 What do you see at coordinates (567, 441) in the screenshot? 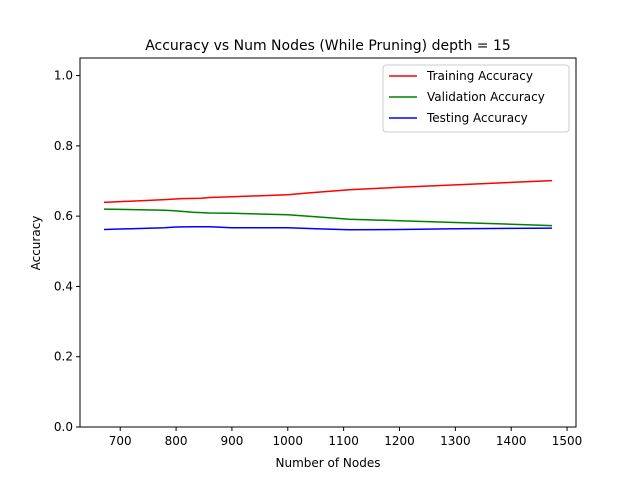
I see `x-tick-label: 1500` at bounding box center [567, 441].